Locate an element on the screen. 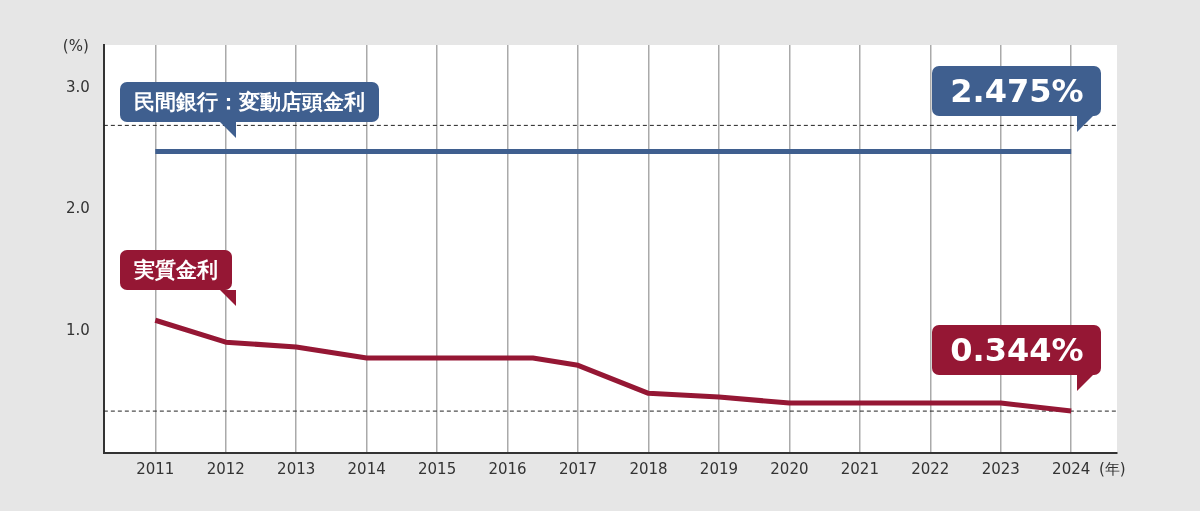 The width and height of the screenshot is (1200, 511). x-tick-label: 2011 is located at coordinates (155, 468).